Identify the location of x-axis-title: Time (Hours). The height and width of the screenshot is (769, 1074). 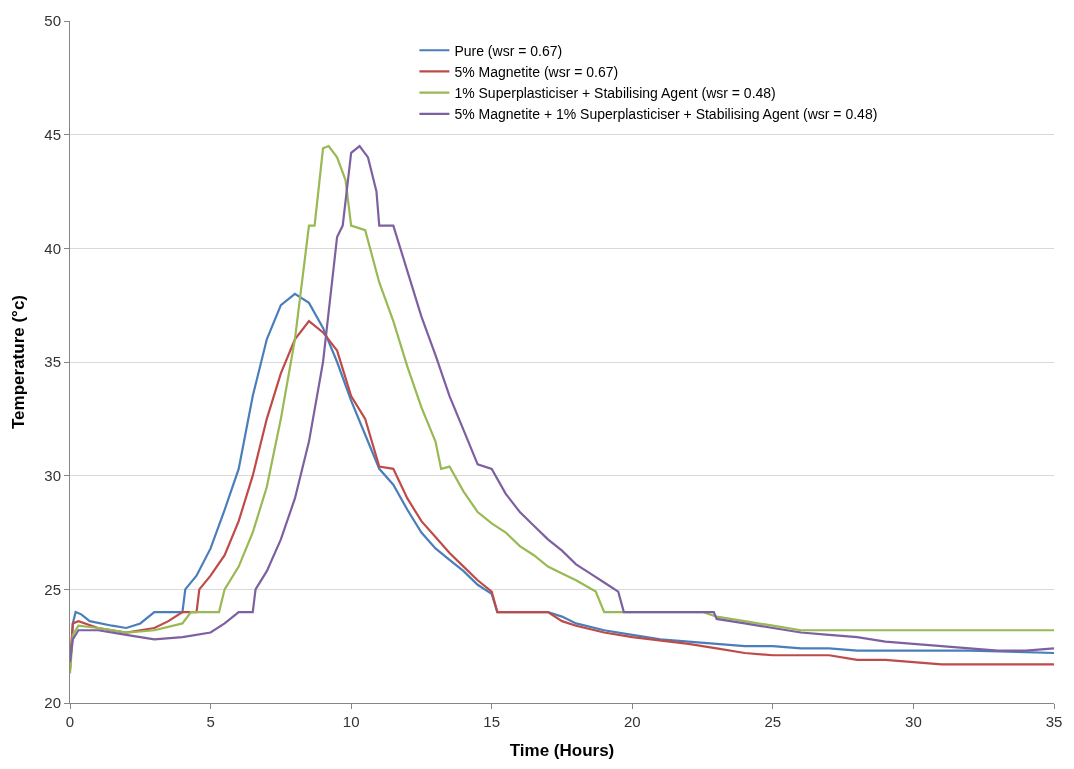
(562, 751).